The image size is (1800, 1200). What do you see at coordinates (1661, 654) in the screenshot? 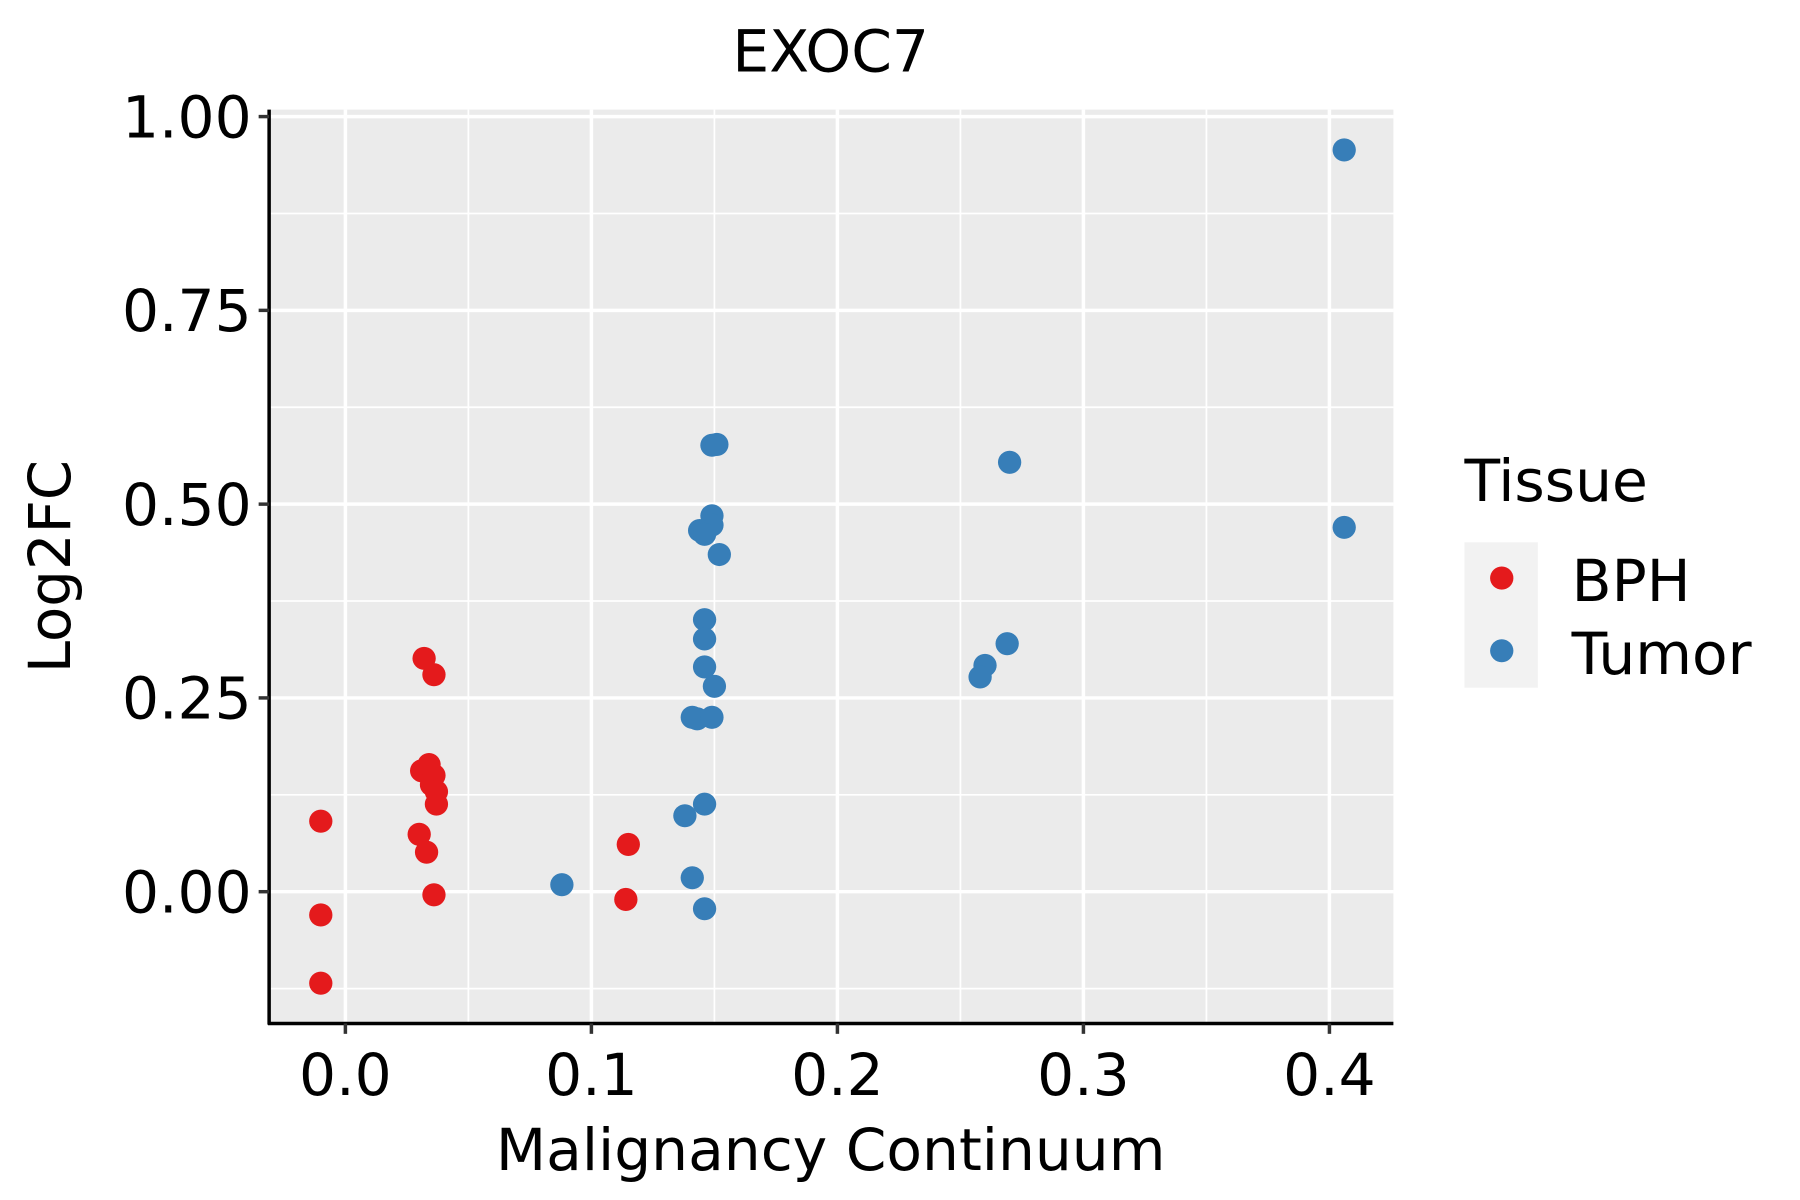
I see `legend-label-tumor: Tumor` at bounding box center [1661, 654].